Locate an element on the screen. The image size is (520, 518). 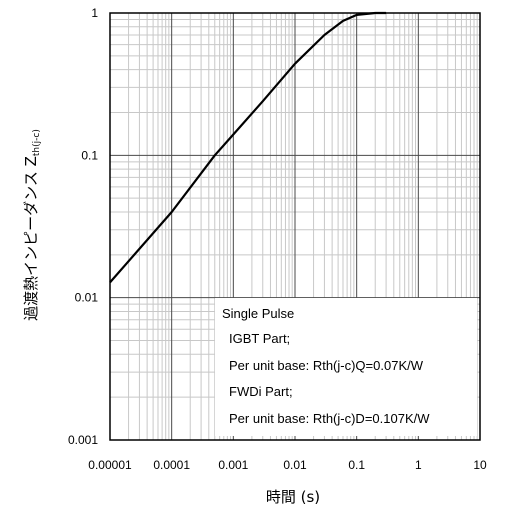
y-tick-label: 0.01 is located at coordinates (87, 298).